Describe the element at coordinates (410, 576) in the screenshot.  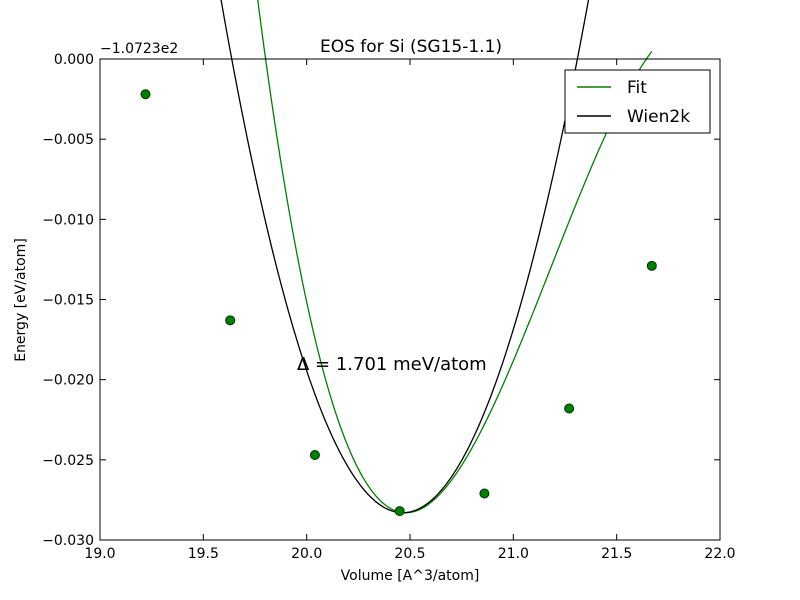
I see `x-axis-label: Volume [A^3/atom]` at that location.